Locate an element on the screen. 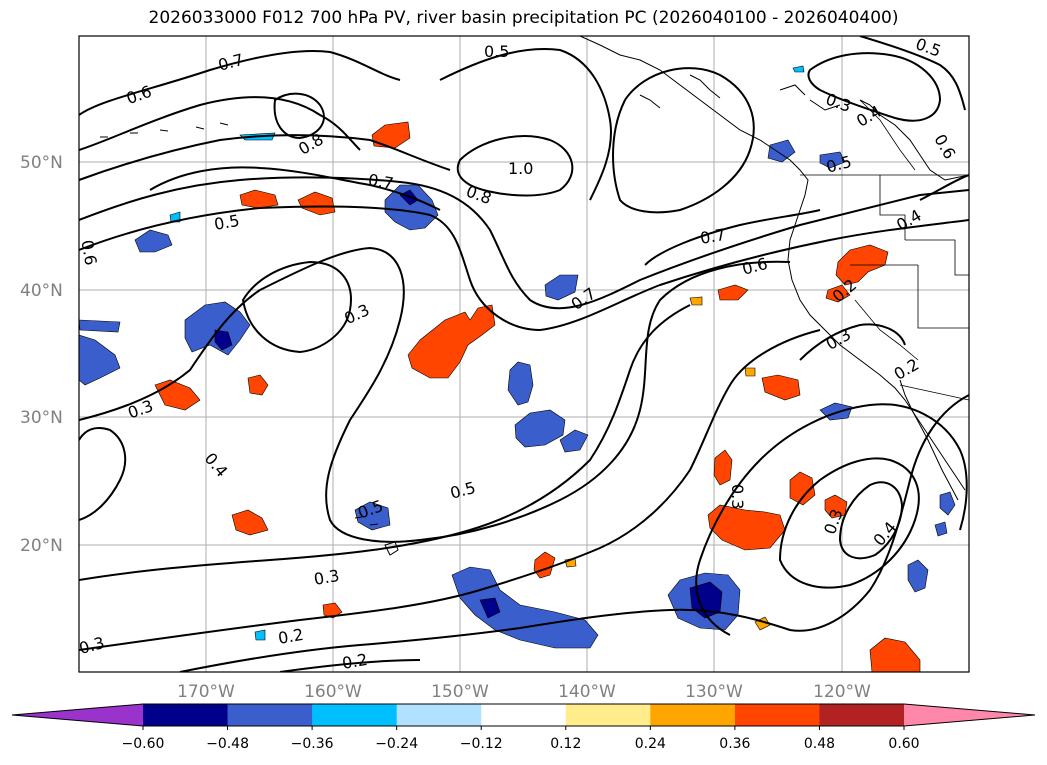 The width and height of the screenshot is (1047, 765). colorbar-tick-label: 0.36 is located at coordinates (734, 744).